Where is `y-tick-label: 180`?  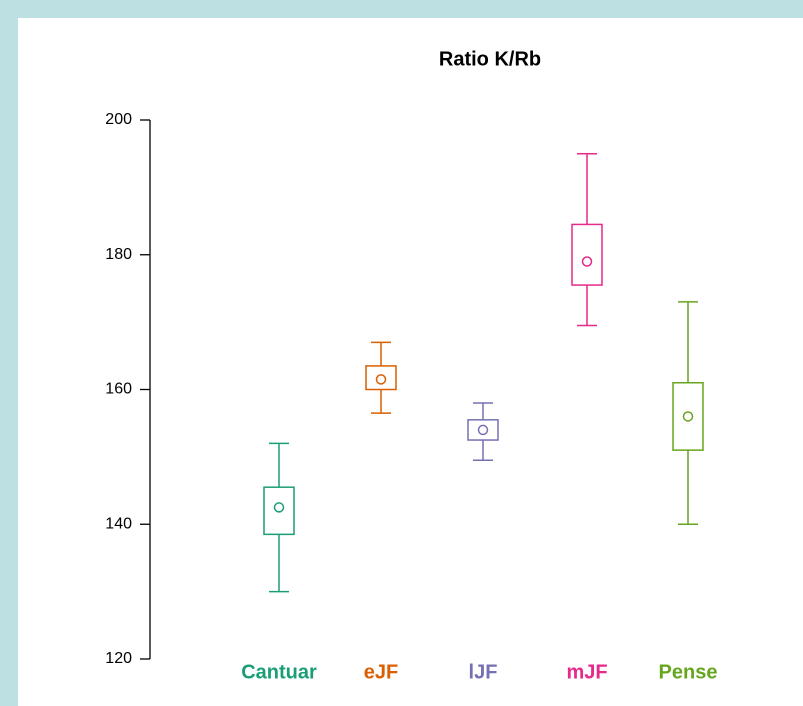 y-tick-label: 180 is located at coordinates (118, 254).